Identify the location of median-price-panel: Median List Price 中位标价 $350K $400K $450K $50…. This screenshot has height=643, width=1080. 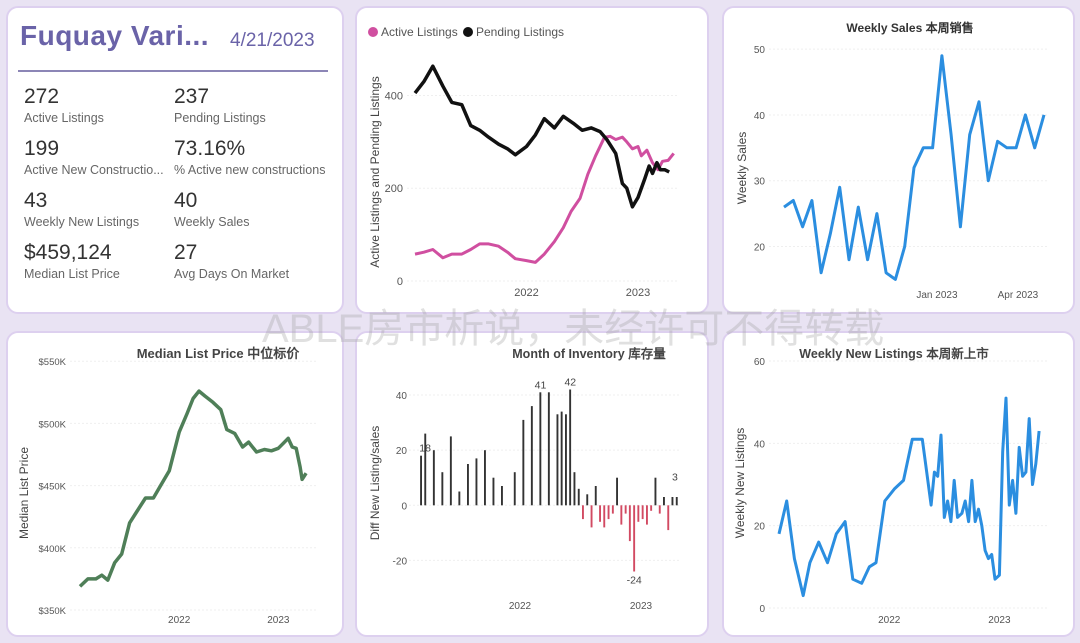
(175, 484).